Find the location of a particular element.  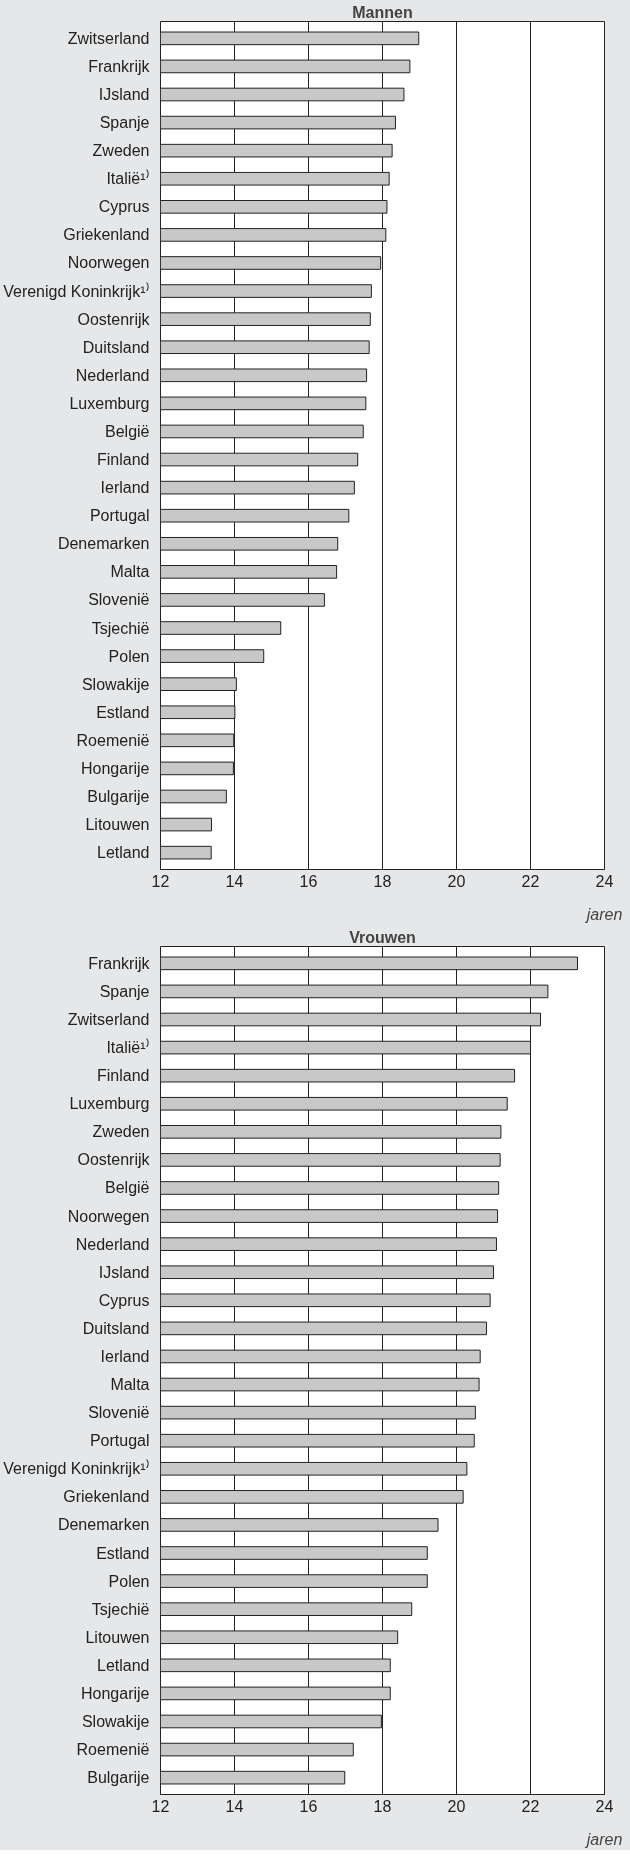

chart-title: Mannen is located at coordinates (382, 12).